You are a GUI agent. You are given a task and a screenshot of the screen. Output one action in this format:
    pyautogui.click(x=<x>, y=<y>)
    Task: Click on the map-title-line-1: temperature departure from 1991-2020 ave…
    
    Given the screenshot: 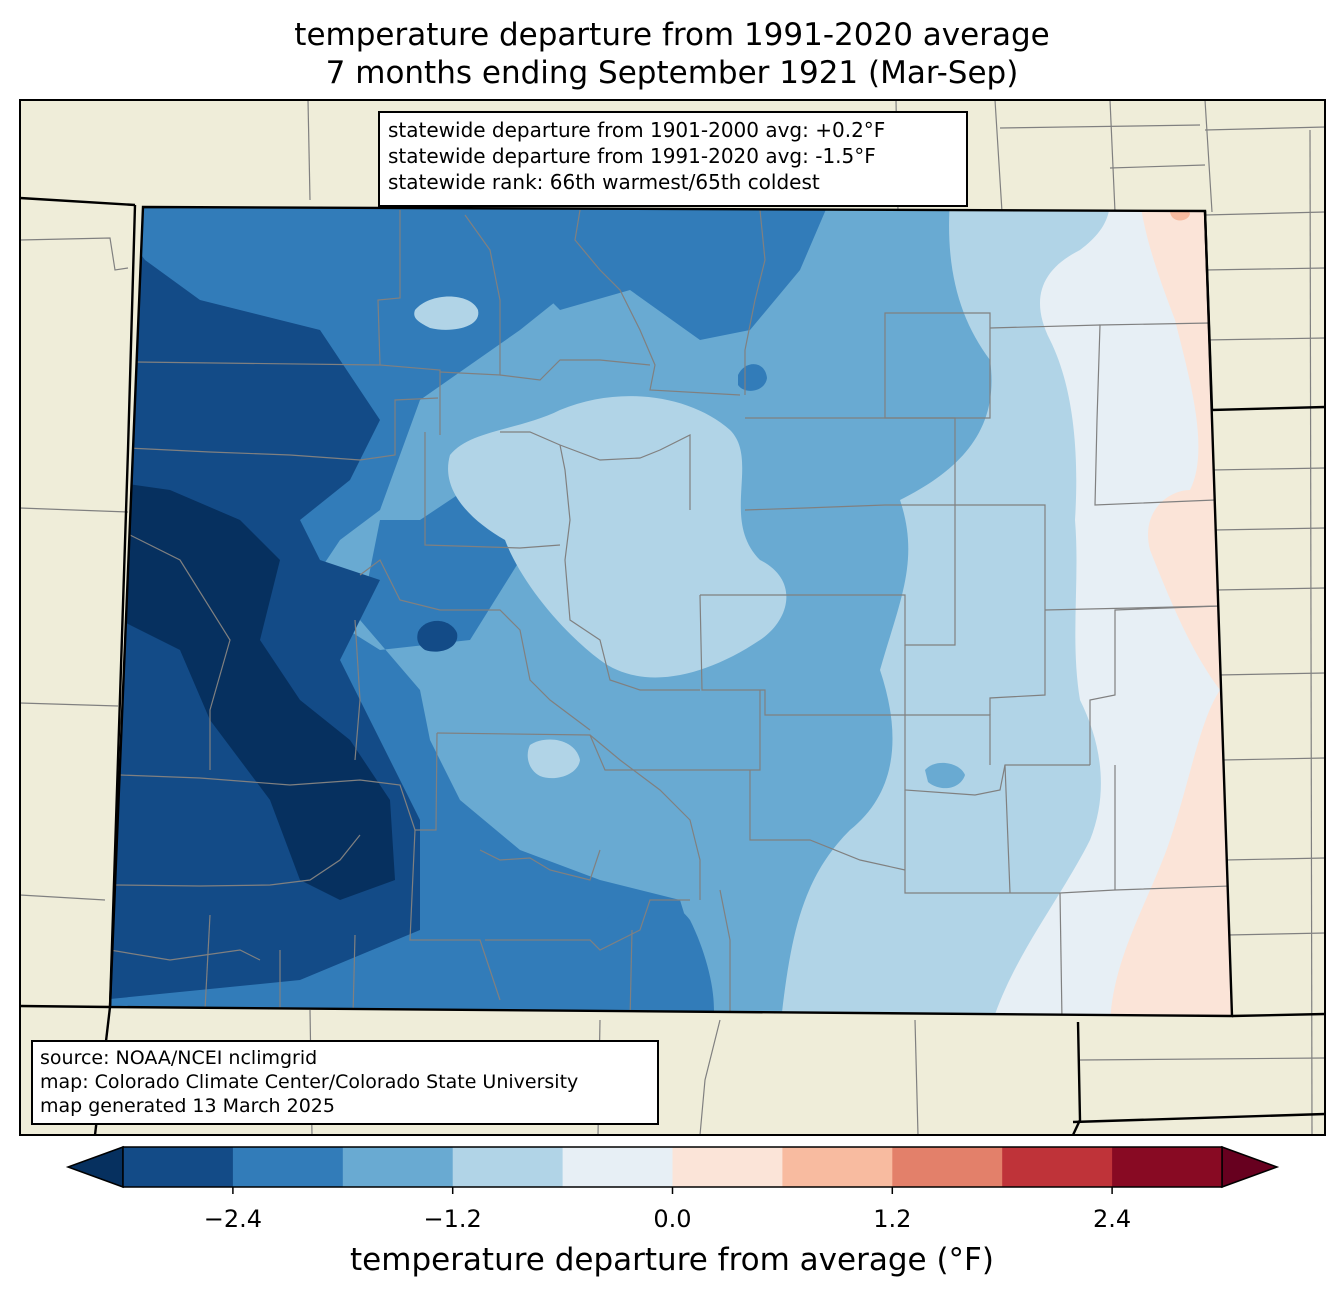 What is the action you would take?
    pyautogui.click(x=672, y=35)
    